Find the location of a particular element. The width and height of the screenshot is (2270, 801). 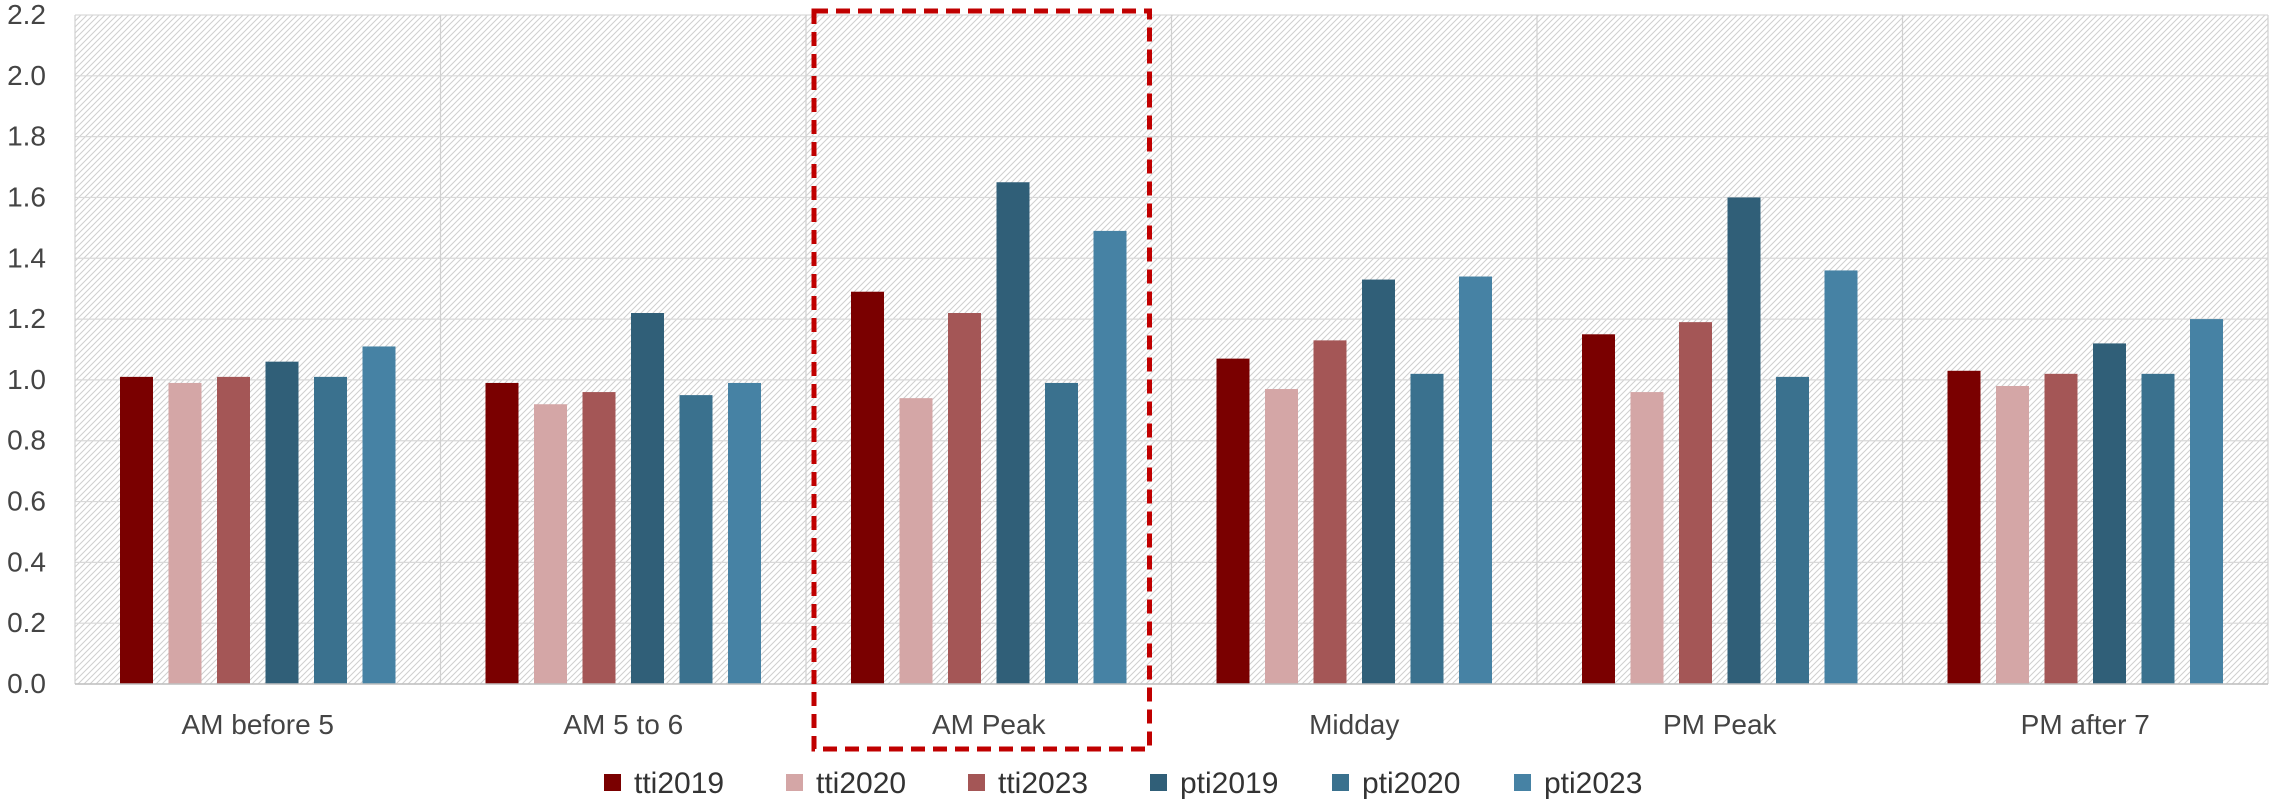

bar-pti2020-am-peak is located at coordinates (1061, 533).